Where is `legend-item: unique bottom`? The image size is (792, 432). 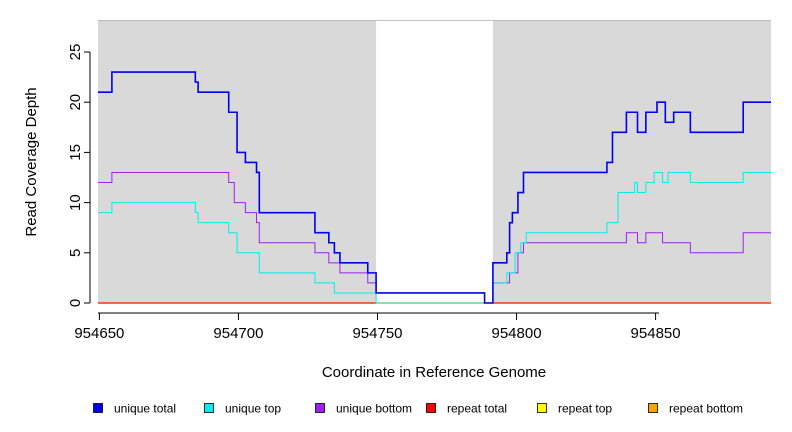
legend-item: unique bottom is located at coordinates (363, 409).